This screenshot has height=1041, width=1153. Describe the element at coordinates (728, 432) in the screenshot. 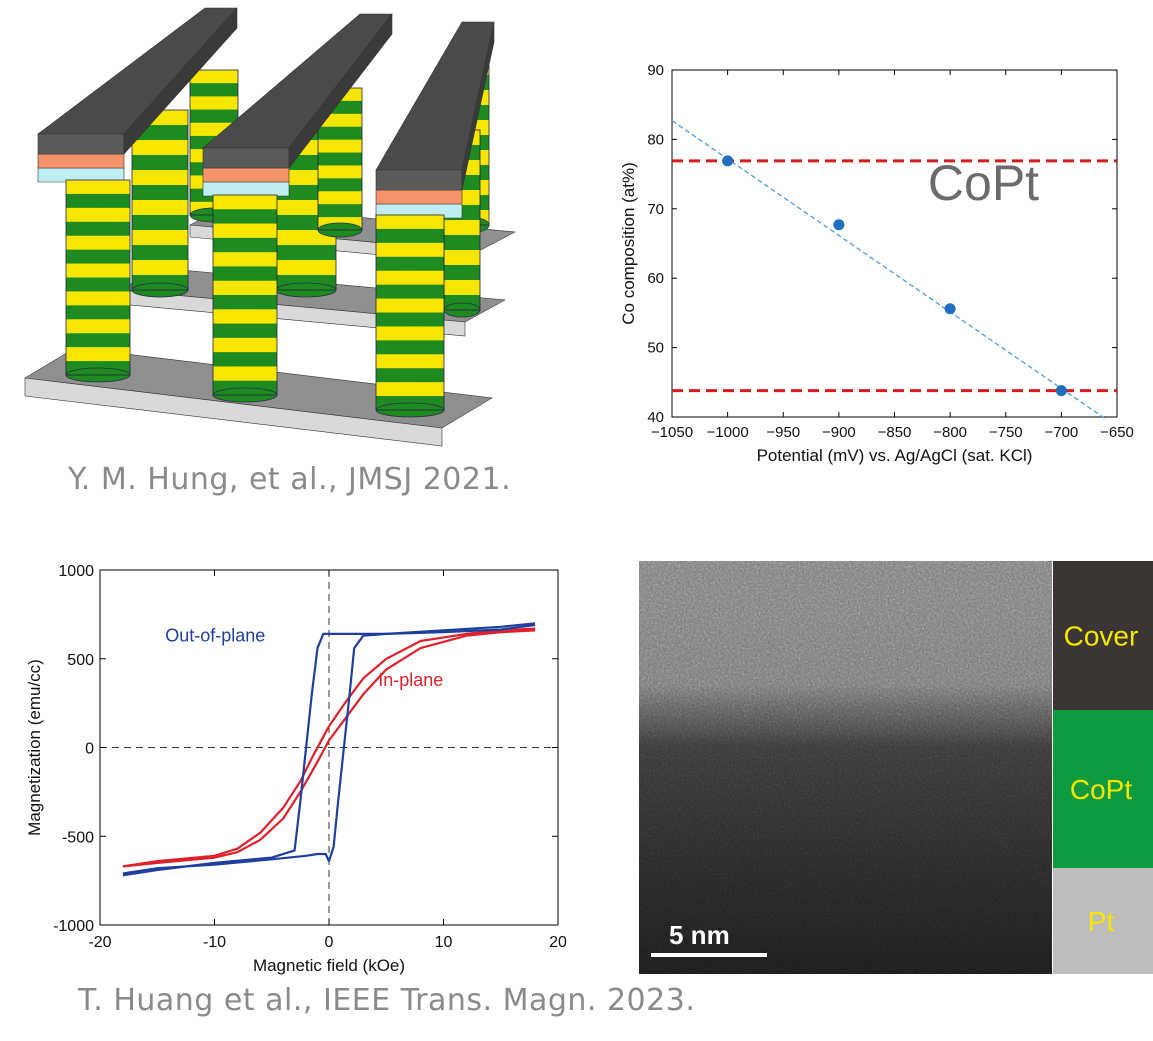

I see `x-tick-label: −1000` at that location.